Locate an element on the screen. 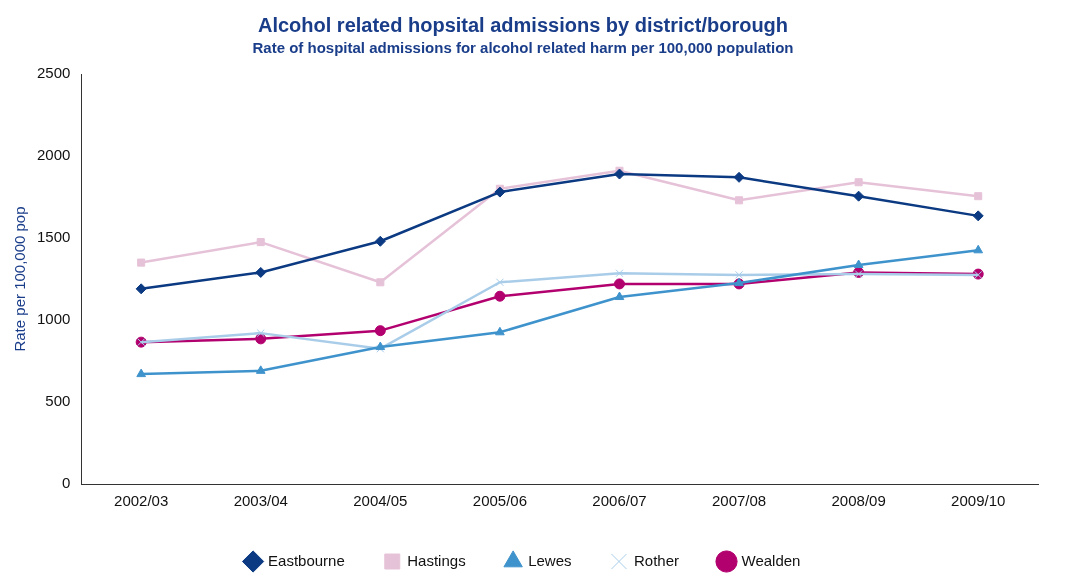  x-tick-label: 2003/04 is located at coordinates (260, 501).